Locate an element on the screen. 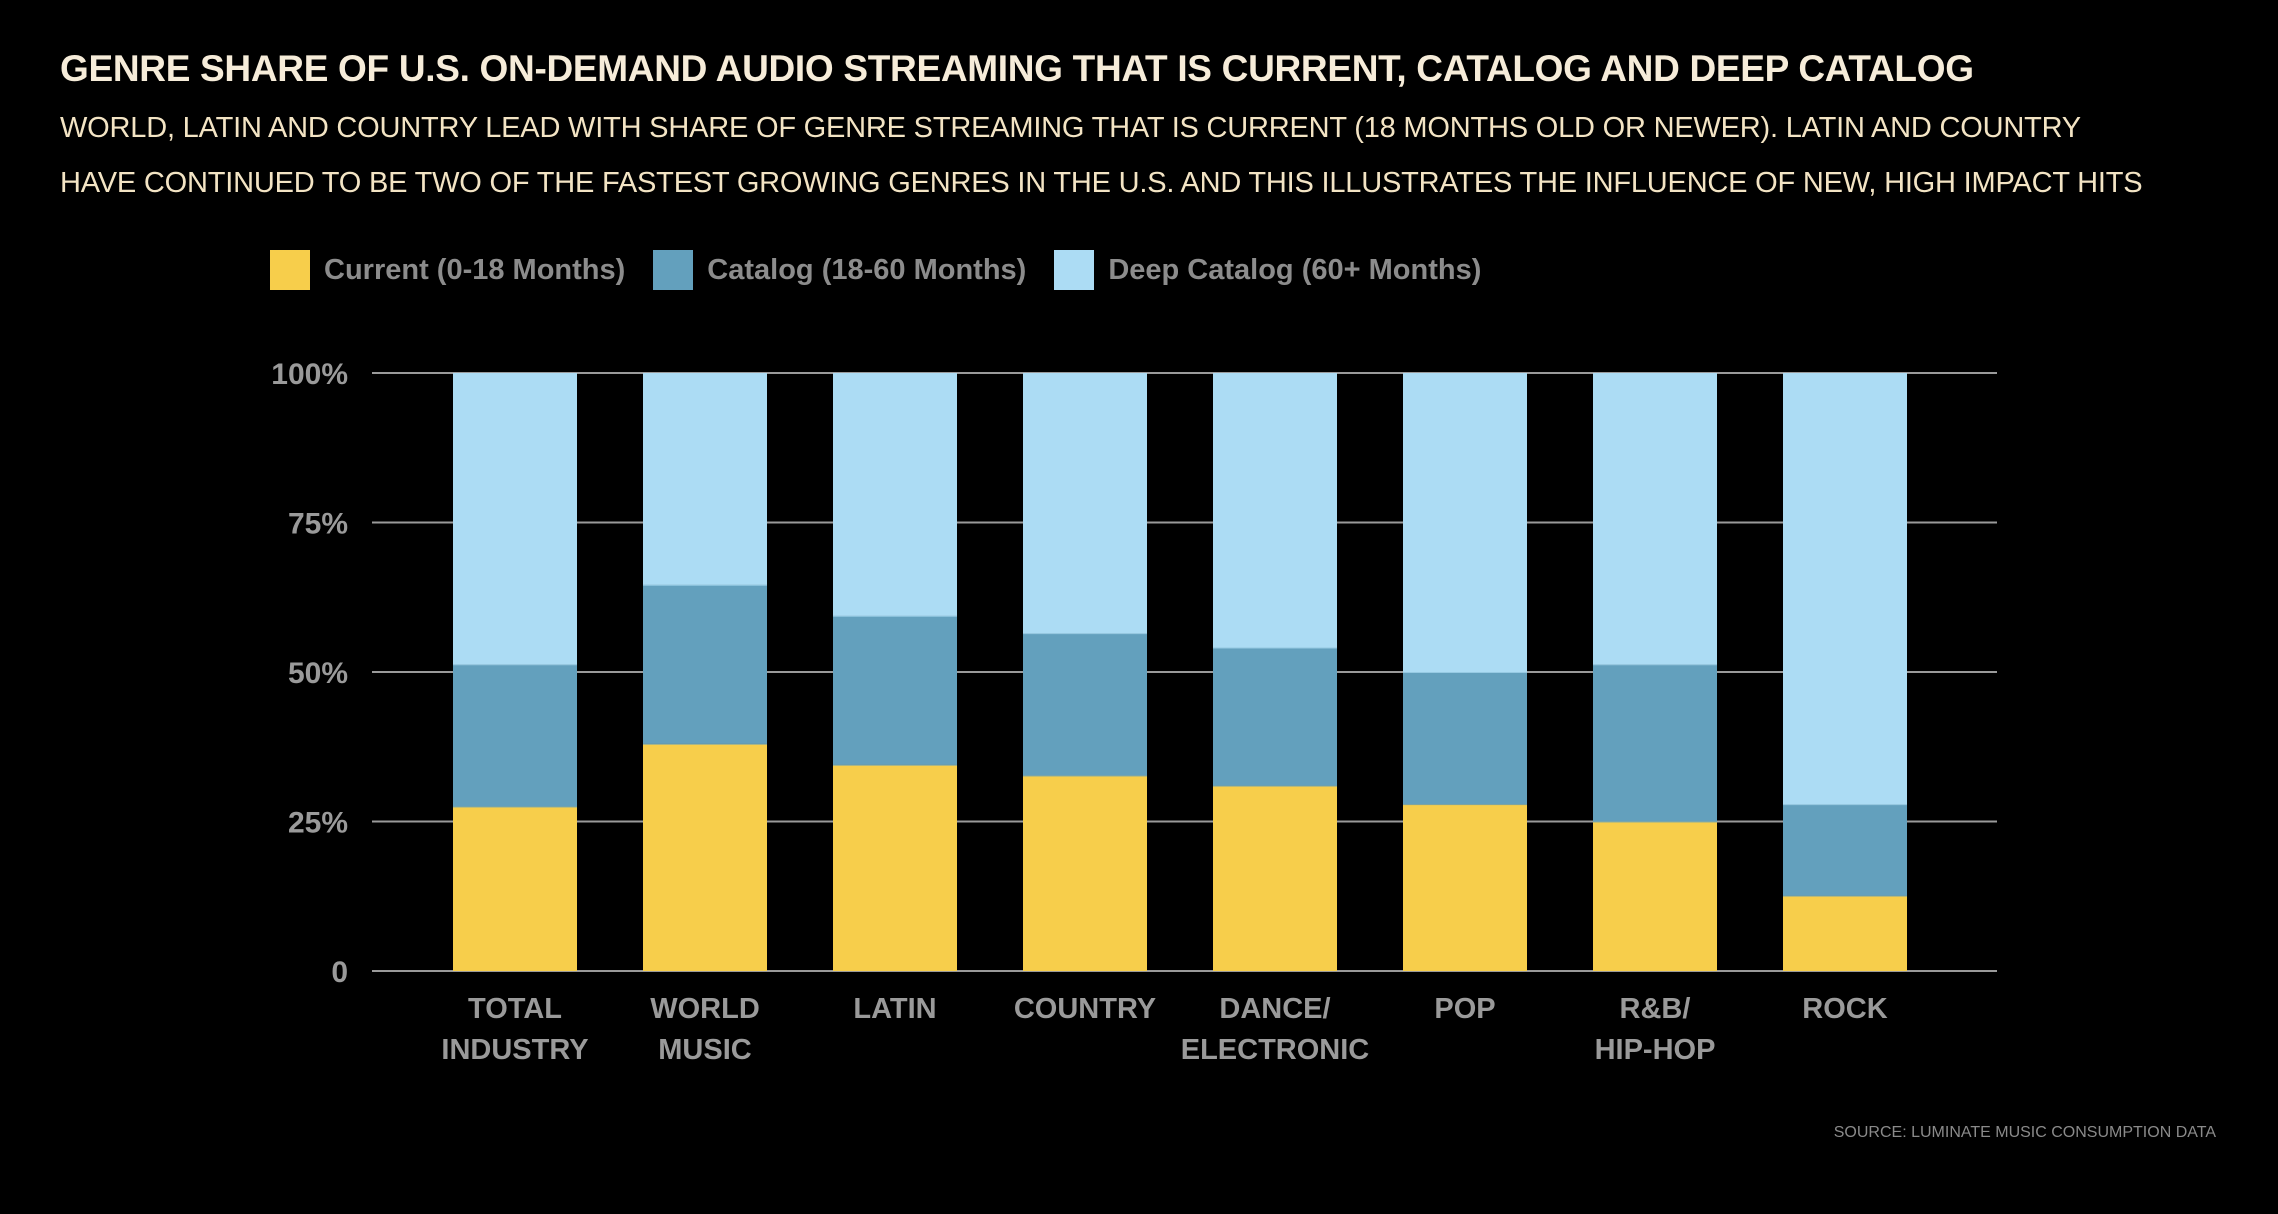 The image size is (2278, 1214). x-tick-label: MUSIC is located at coordinates (705, 1050).